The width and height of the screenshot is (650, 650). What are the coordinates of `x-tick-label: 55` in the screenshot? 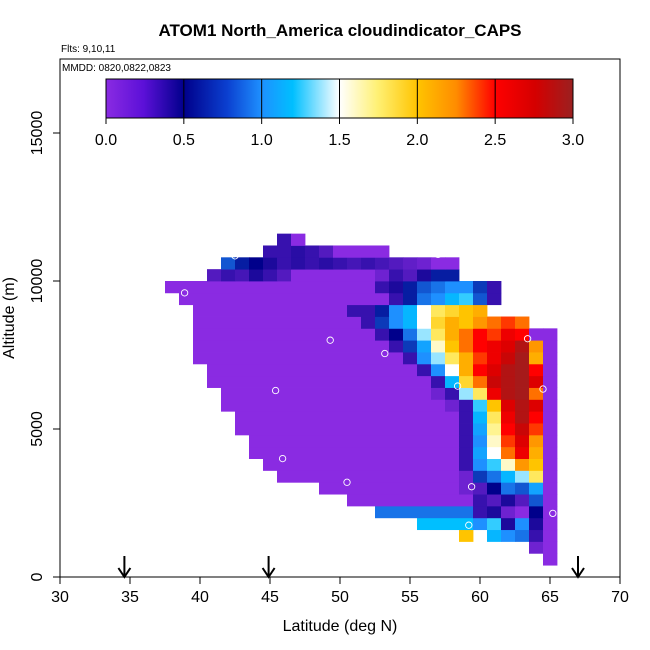 It's located at (410, 597).